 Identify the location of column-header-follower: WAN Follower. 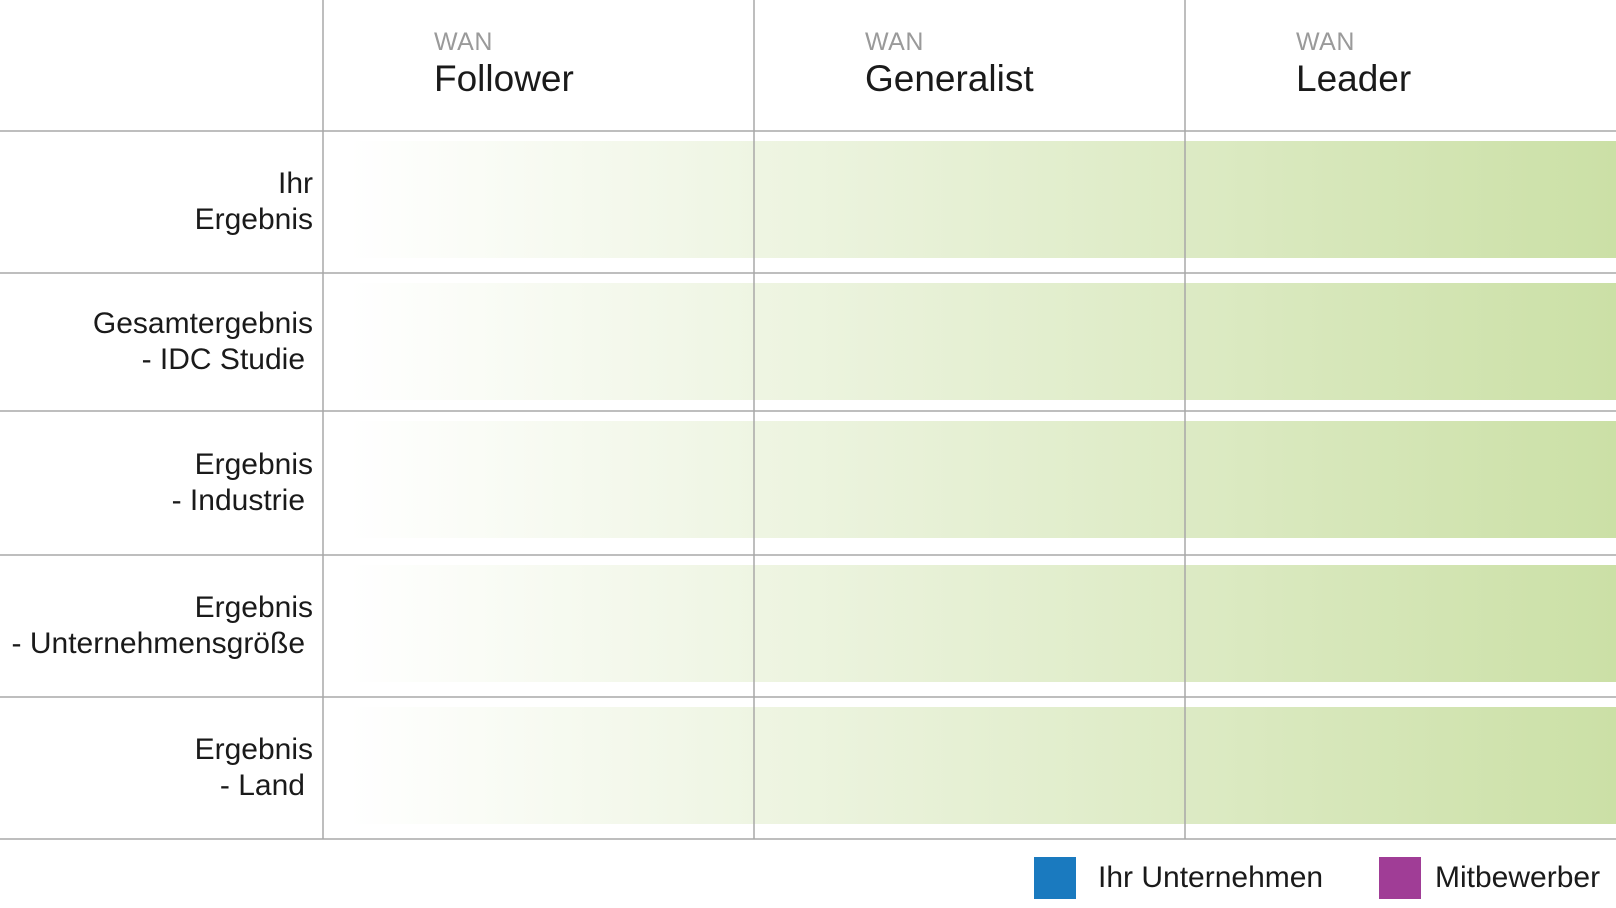
(504, 65).